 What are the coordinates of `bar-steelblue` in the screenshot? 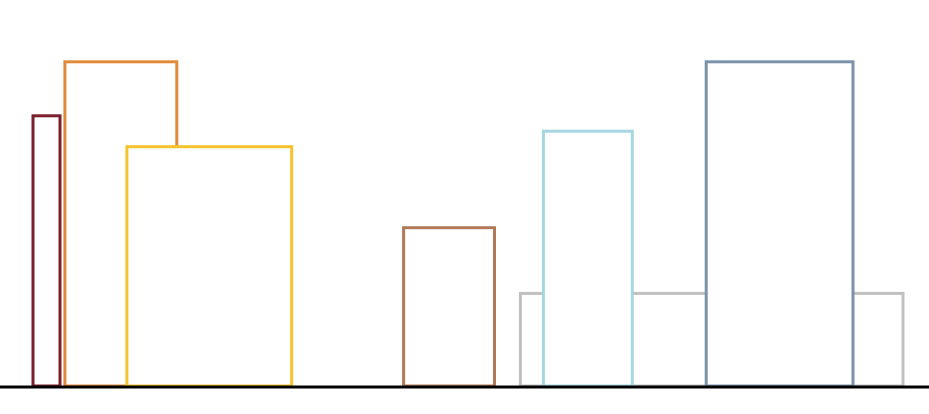 It's located at (779, 224).